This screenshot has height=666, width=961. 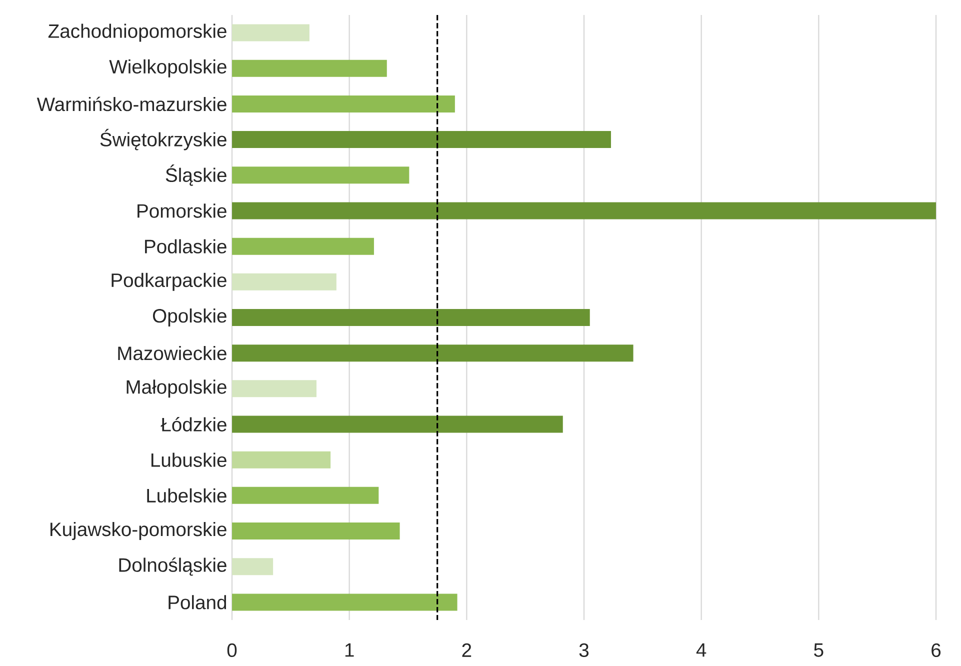 I want to click on y-tick-label: Świętokrzyskie, so click(x=163, y=139).